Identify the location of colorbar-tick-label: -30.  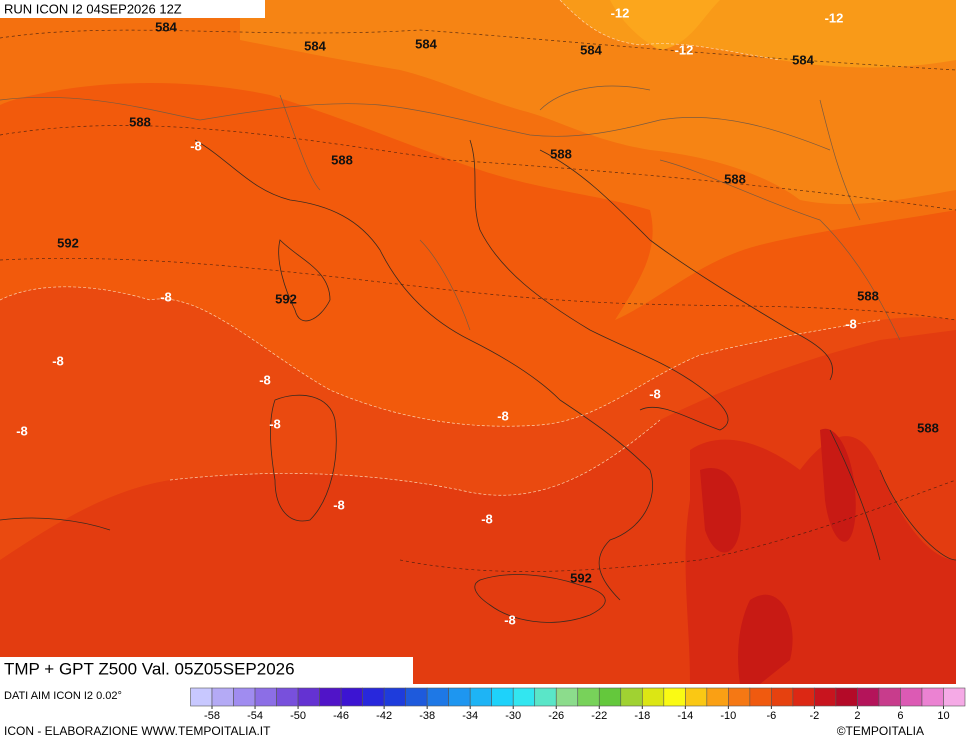
(513, 716).